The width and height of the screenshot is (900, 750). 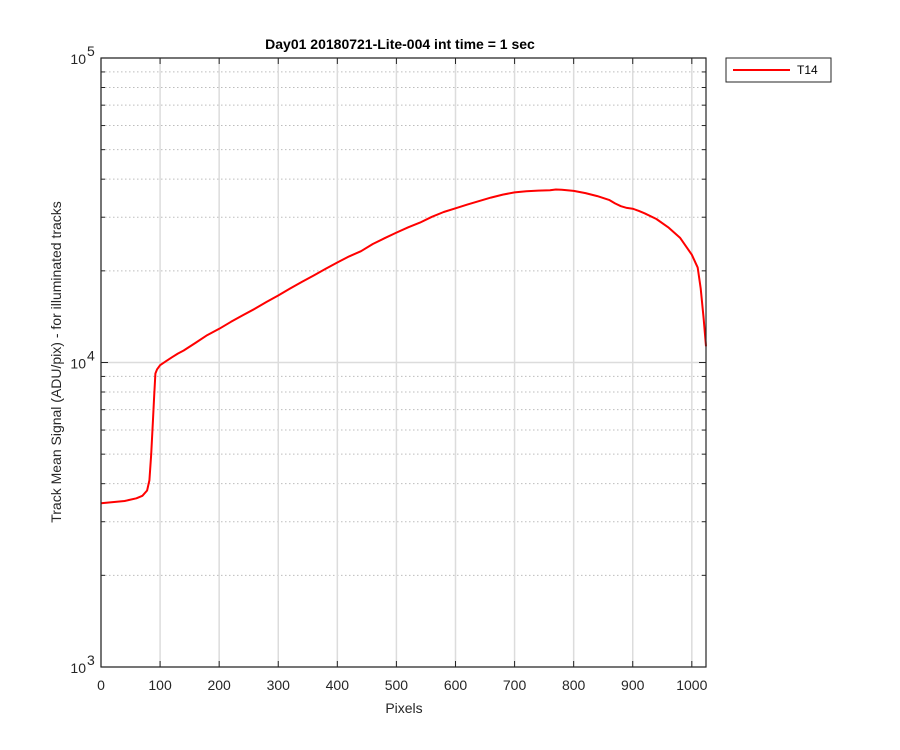 I want to click on legend: T14, so click(x=778, y=70).